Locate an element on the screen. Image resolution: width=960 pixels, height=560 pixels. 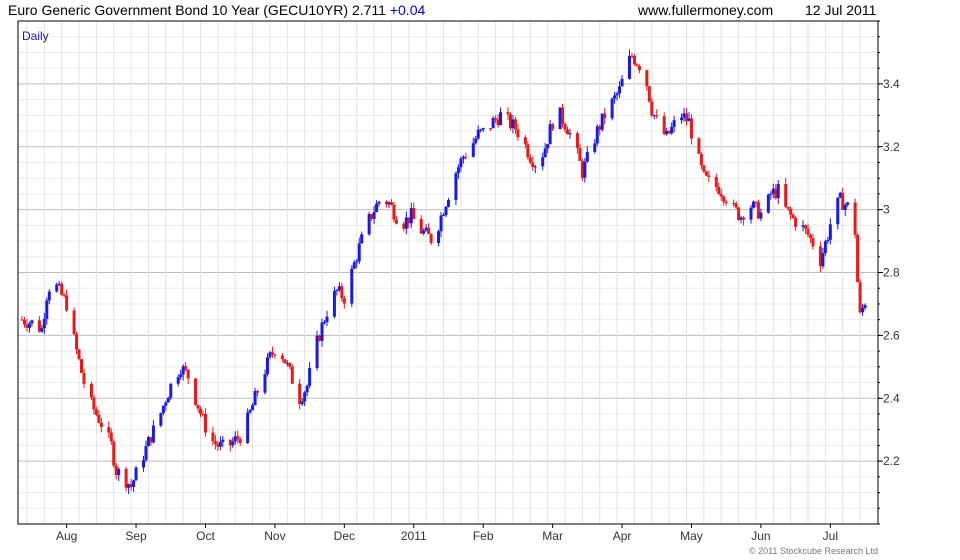
x-tick-label: Dec is located at coordinates (344, 536).